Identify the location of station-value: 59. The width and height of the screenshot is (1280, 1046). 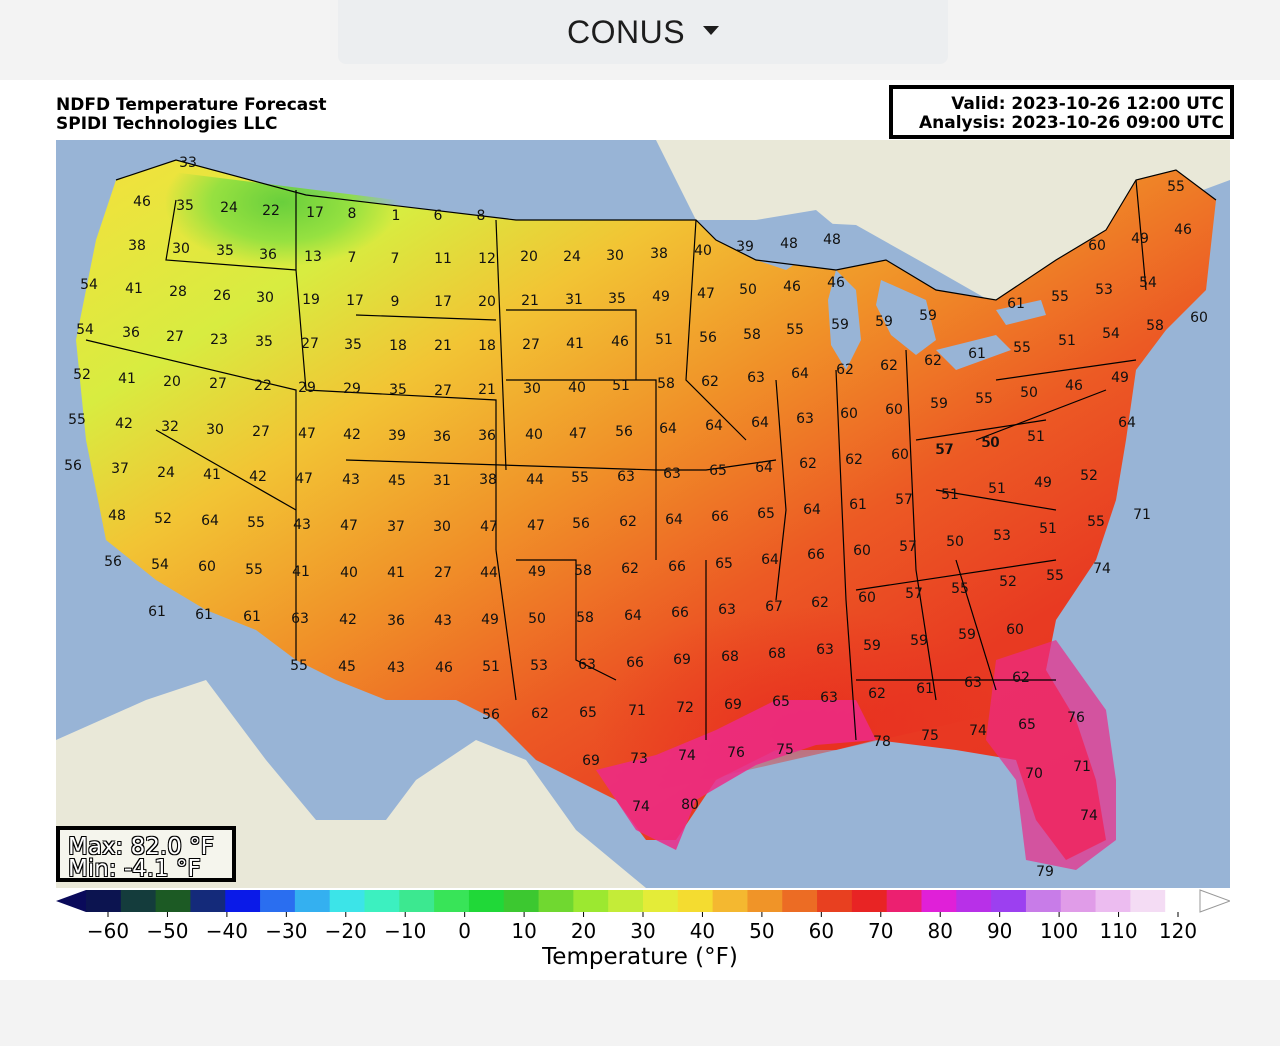
(872, 646).